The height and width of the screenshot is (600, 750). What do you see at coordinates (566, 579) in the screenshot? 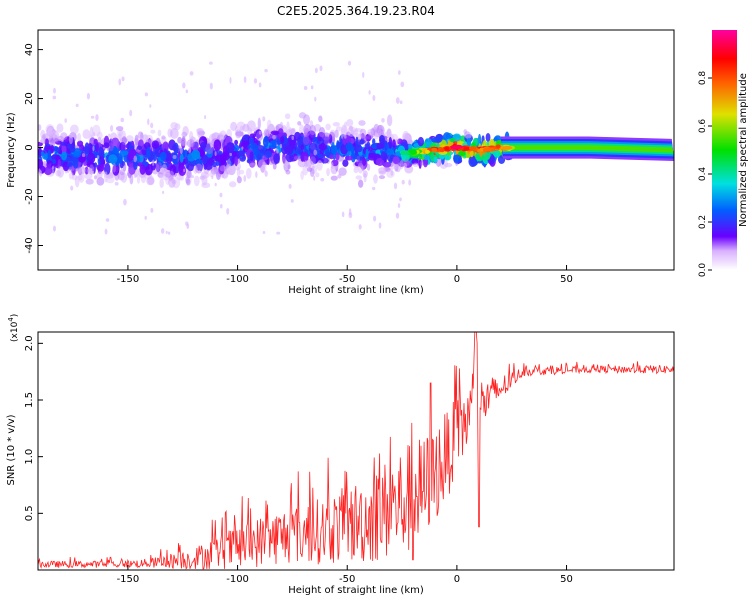
I see `snr-x-tick-label: 50` at bounding box center [566, 579].